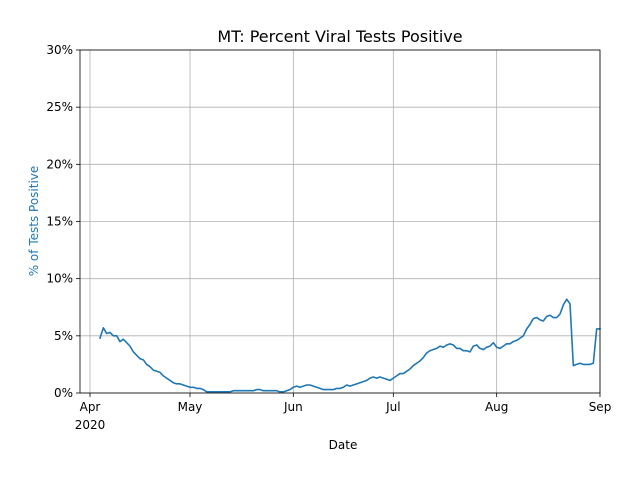  I want to click on x-tick-label: Jun, so click(293, 407).